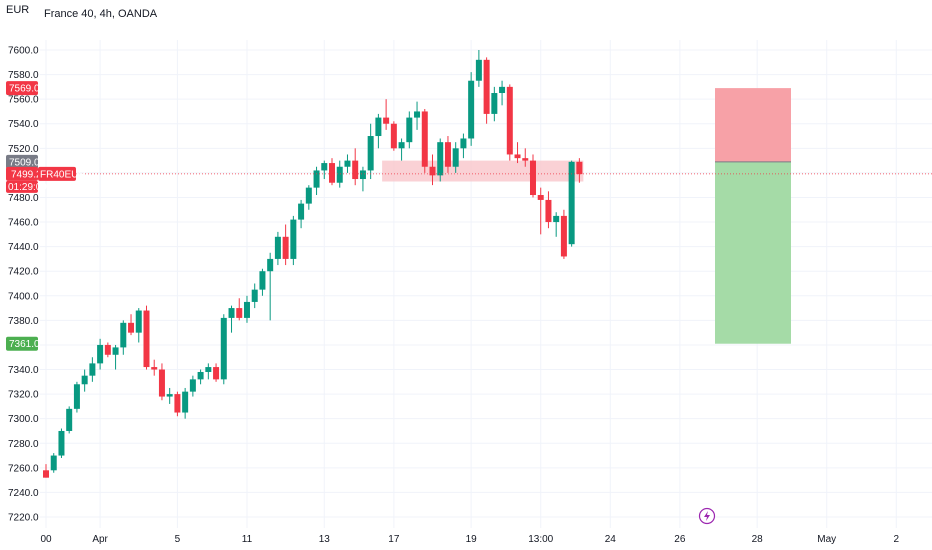 The height and width of the screenshot is (550, 932). Describe the element at coordinates (753, 252) in the screenshot. I see `take-profit-area` at that location.